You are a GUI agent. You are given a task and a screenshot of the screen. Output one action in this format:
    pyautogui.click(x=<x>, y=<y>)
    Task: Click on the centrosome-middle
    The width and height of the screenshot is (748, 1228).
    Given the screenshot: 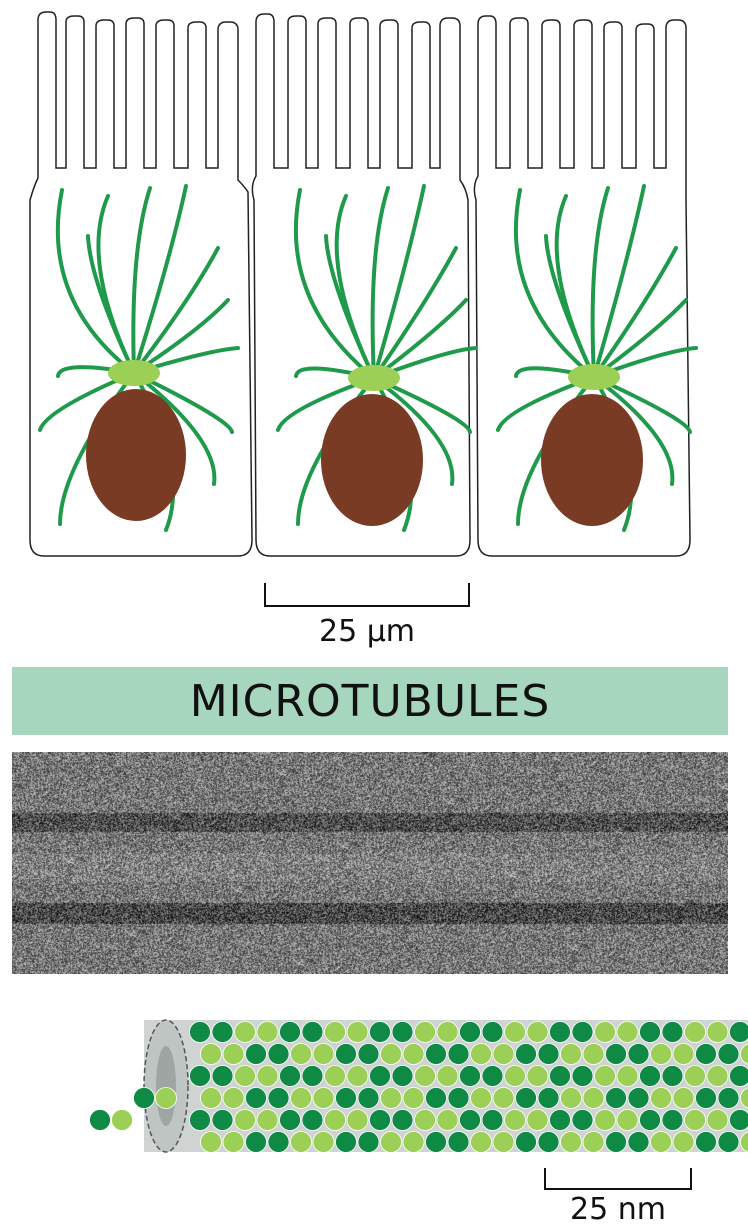 What is the action you would take?
    pyautogui.click(x=374, y=378)
    